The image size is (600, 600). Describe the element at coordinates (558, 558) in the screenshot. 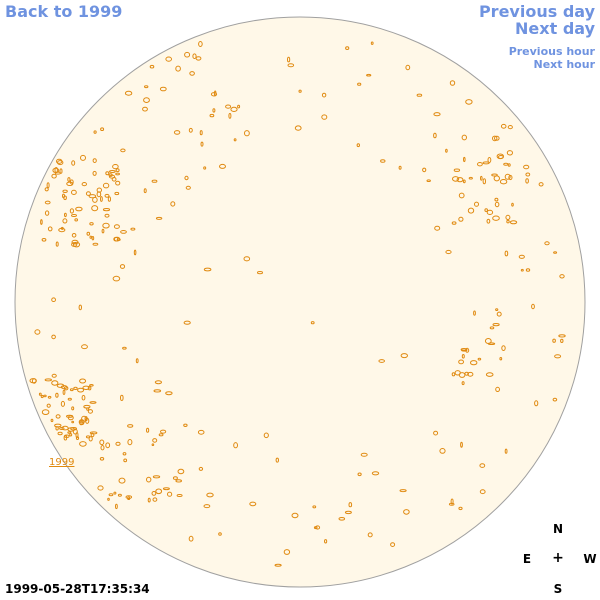

I see `compass-center: +` at that location.